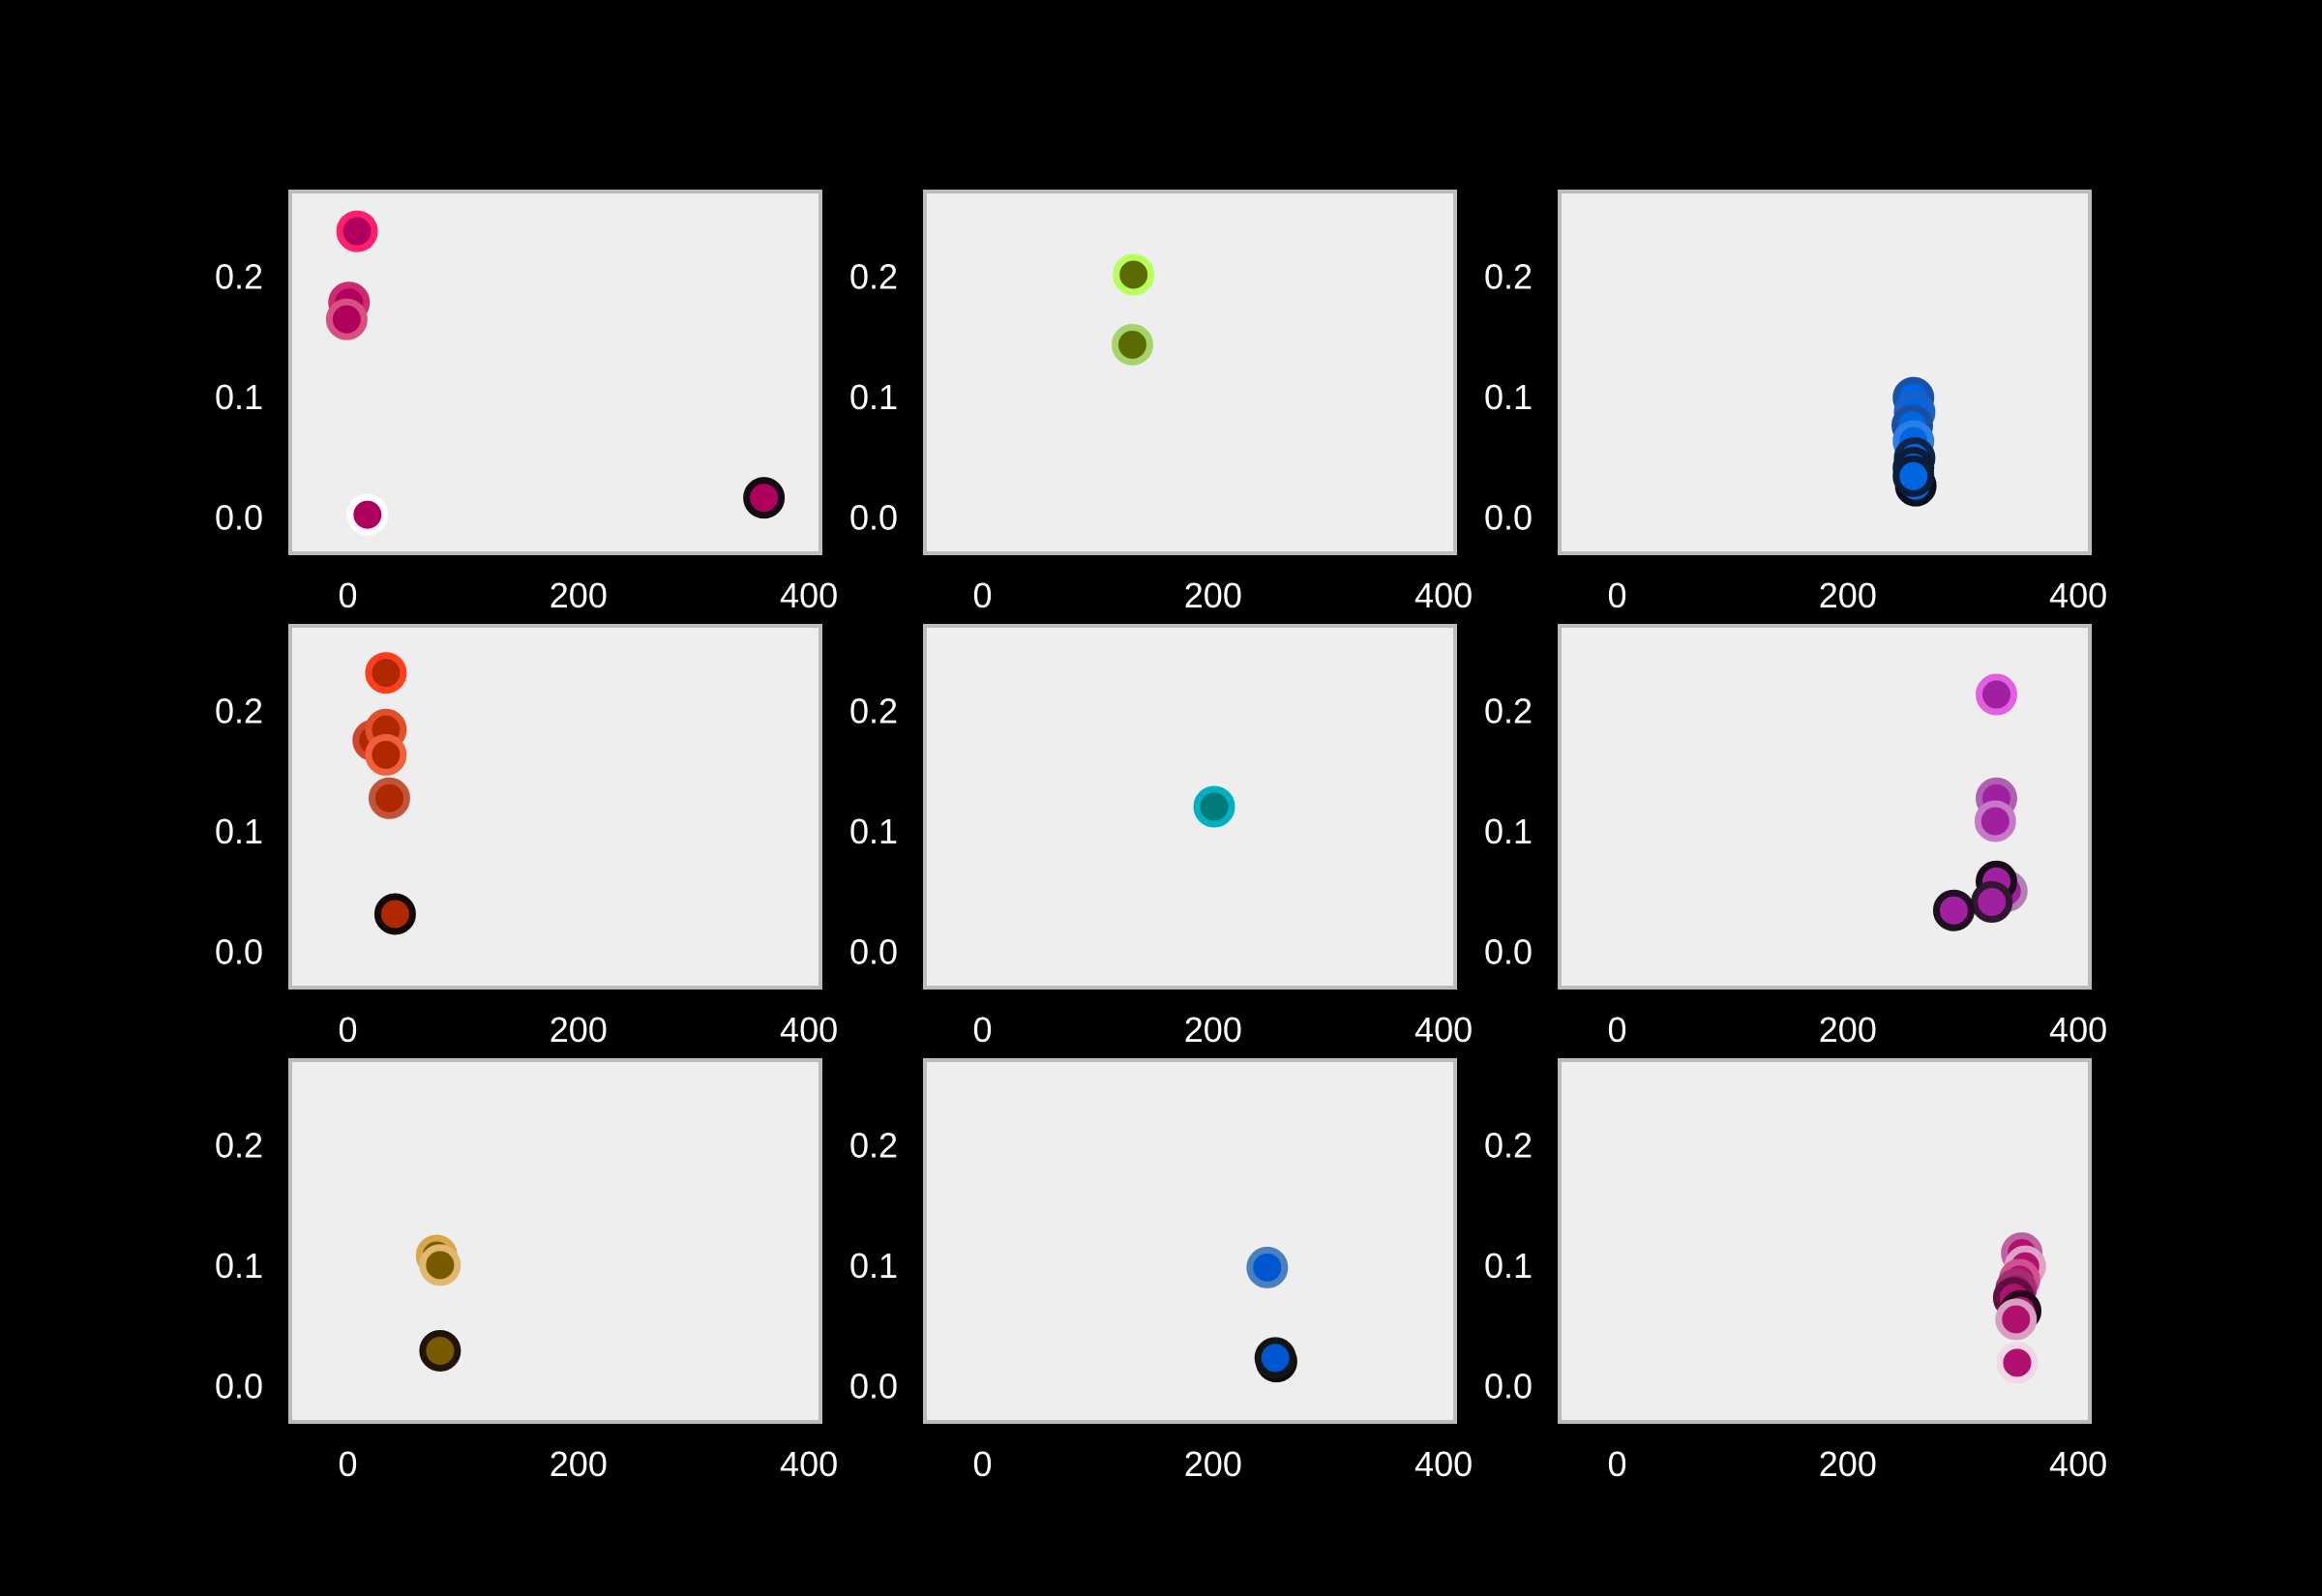 This screenshot has width=2322, height=1596. Describe the element at coordinates (1795, 836) in the screenshot. I see `scatter-panel-6: 0 200 400 0.0 0.1 0.2` at that location.